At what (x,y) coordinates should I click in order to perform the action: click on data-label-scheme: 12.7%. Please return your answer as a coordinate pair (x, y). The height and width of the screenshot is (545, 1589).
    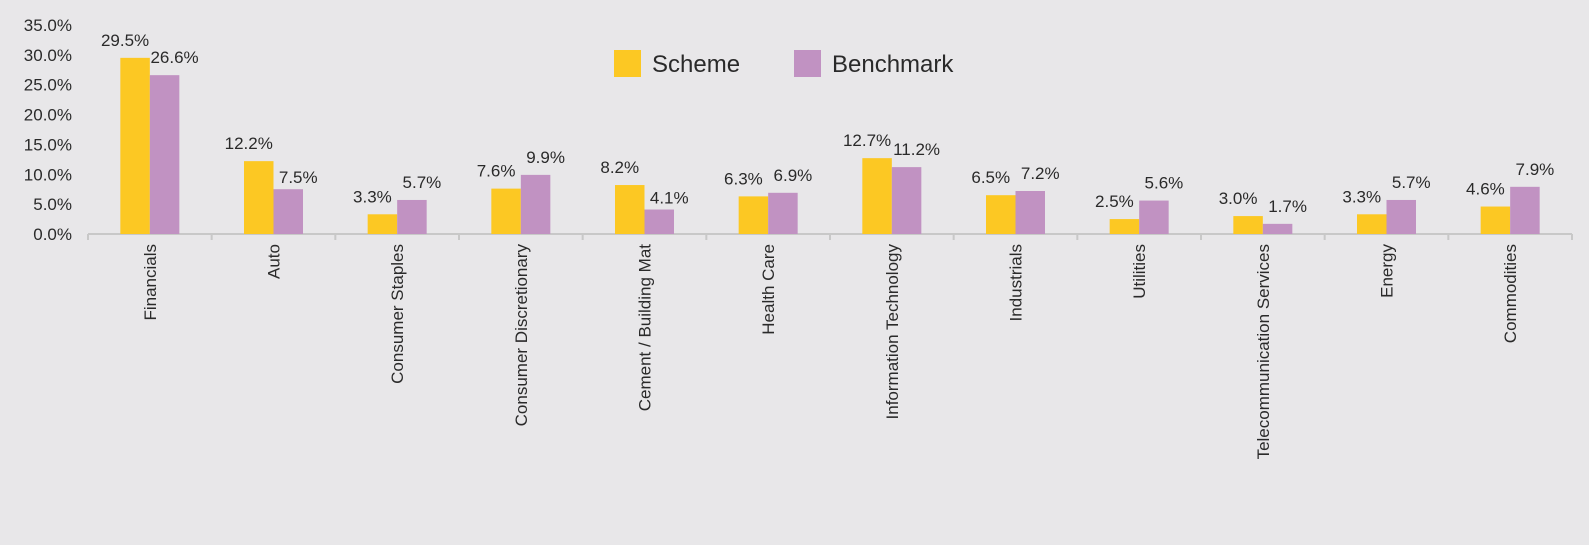
    Looking at the image, I should click on (867, 140).